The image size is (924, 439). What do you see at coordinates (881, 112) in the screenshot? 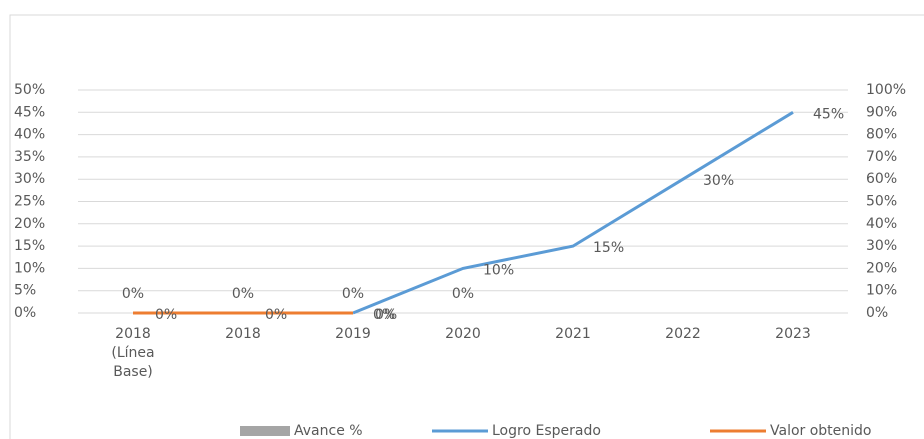
I see `y2-tick-label: 90%` at bounding box center [881, 112].